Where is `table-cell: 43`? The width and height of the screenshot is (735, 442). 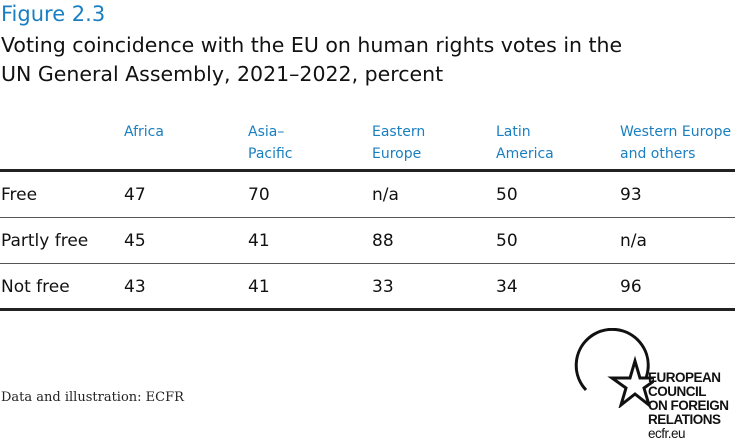
table-cell: 43 is located at coordinates (135, 287).